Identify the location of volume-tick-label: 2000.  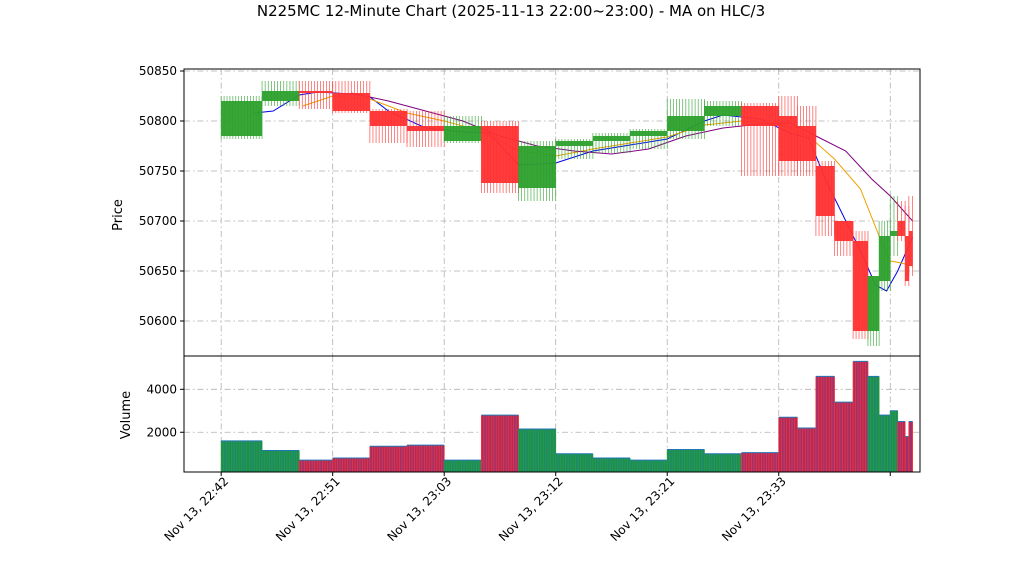
(161, 432).